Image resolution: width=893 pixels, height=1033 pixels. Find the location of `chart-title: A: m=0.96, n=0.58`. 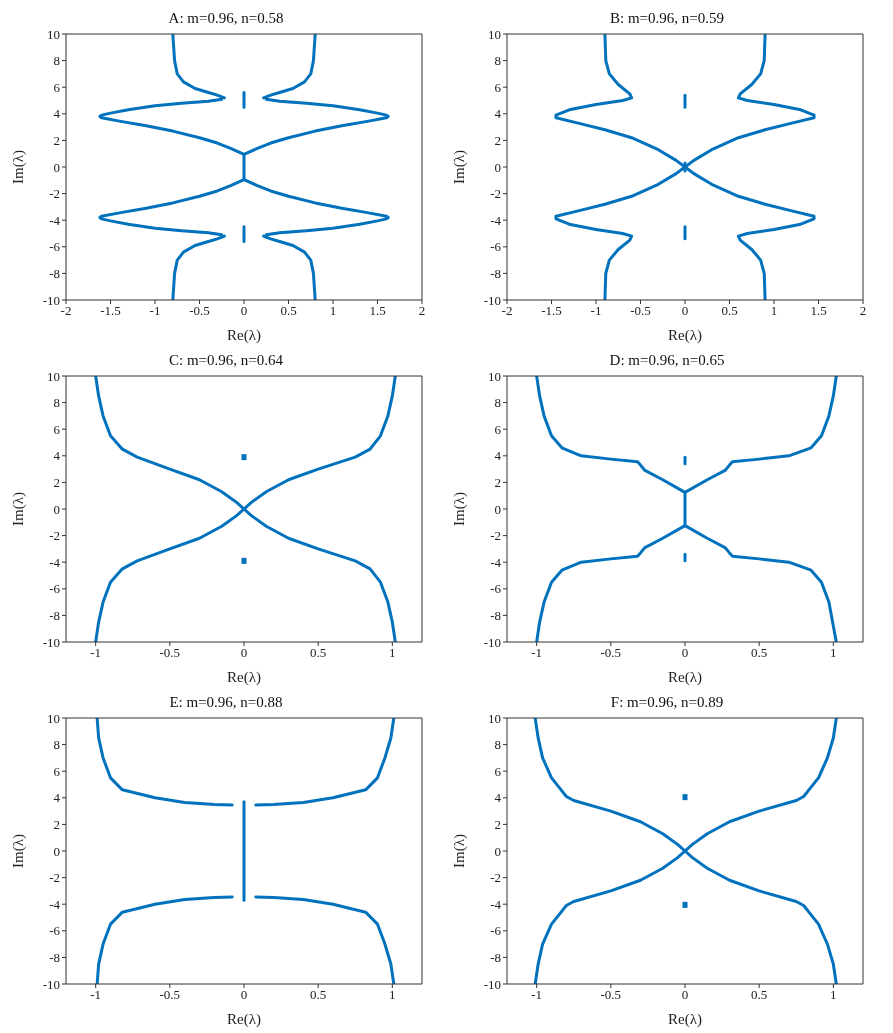

chart-title: A: m=0.96, n=0.58 is located at coordinates (226, 18).